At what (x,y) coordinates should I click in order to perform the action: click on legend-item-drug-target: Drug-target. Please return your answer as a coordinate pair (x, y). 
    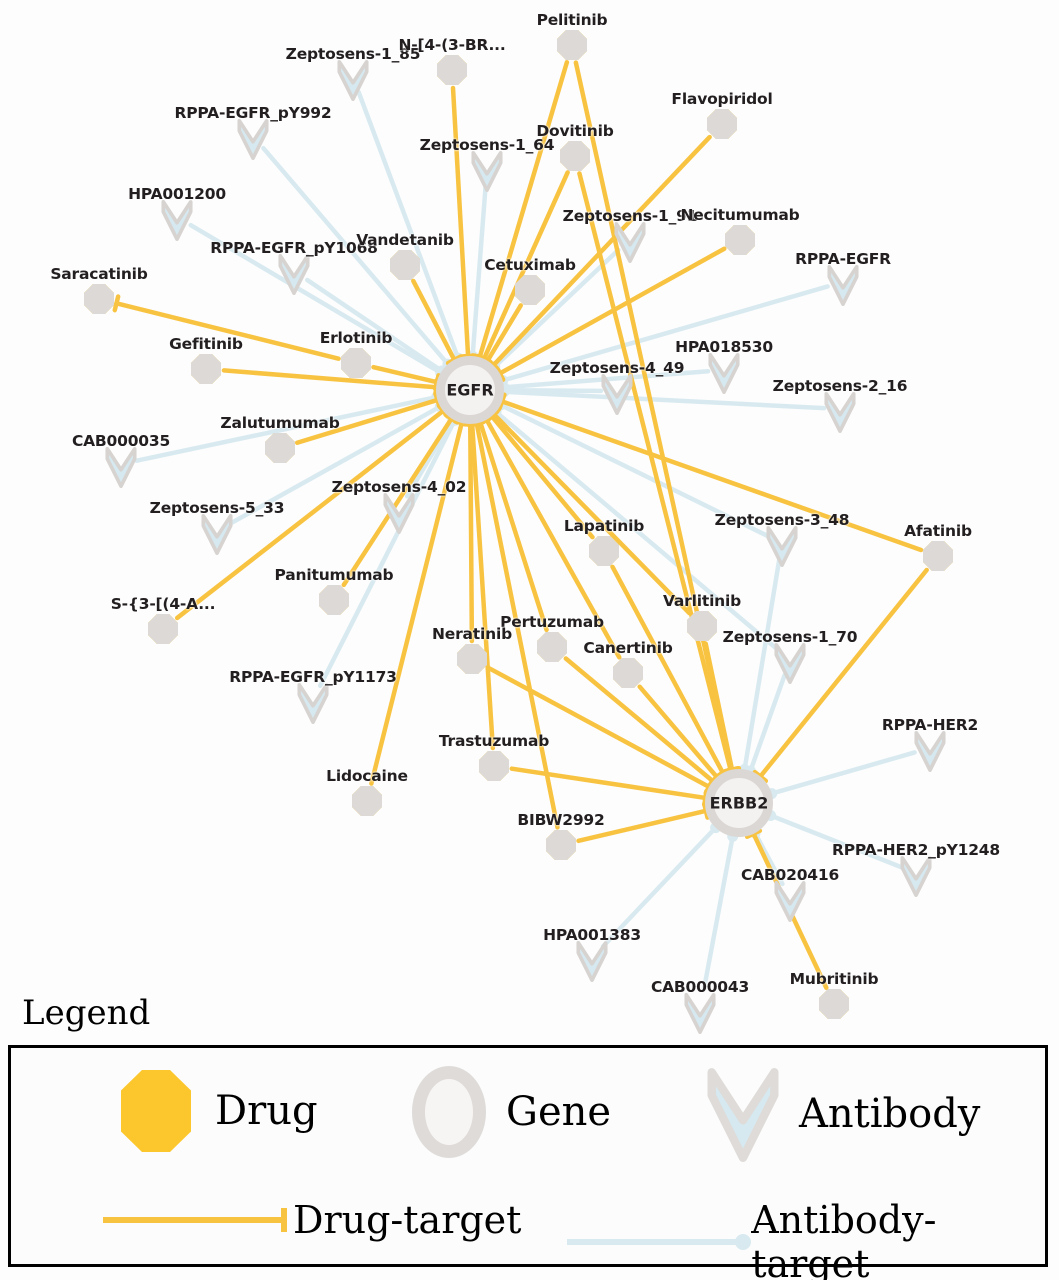
    Looking at the image, I should click on (312, 1220).